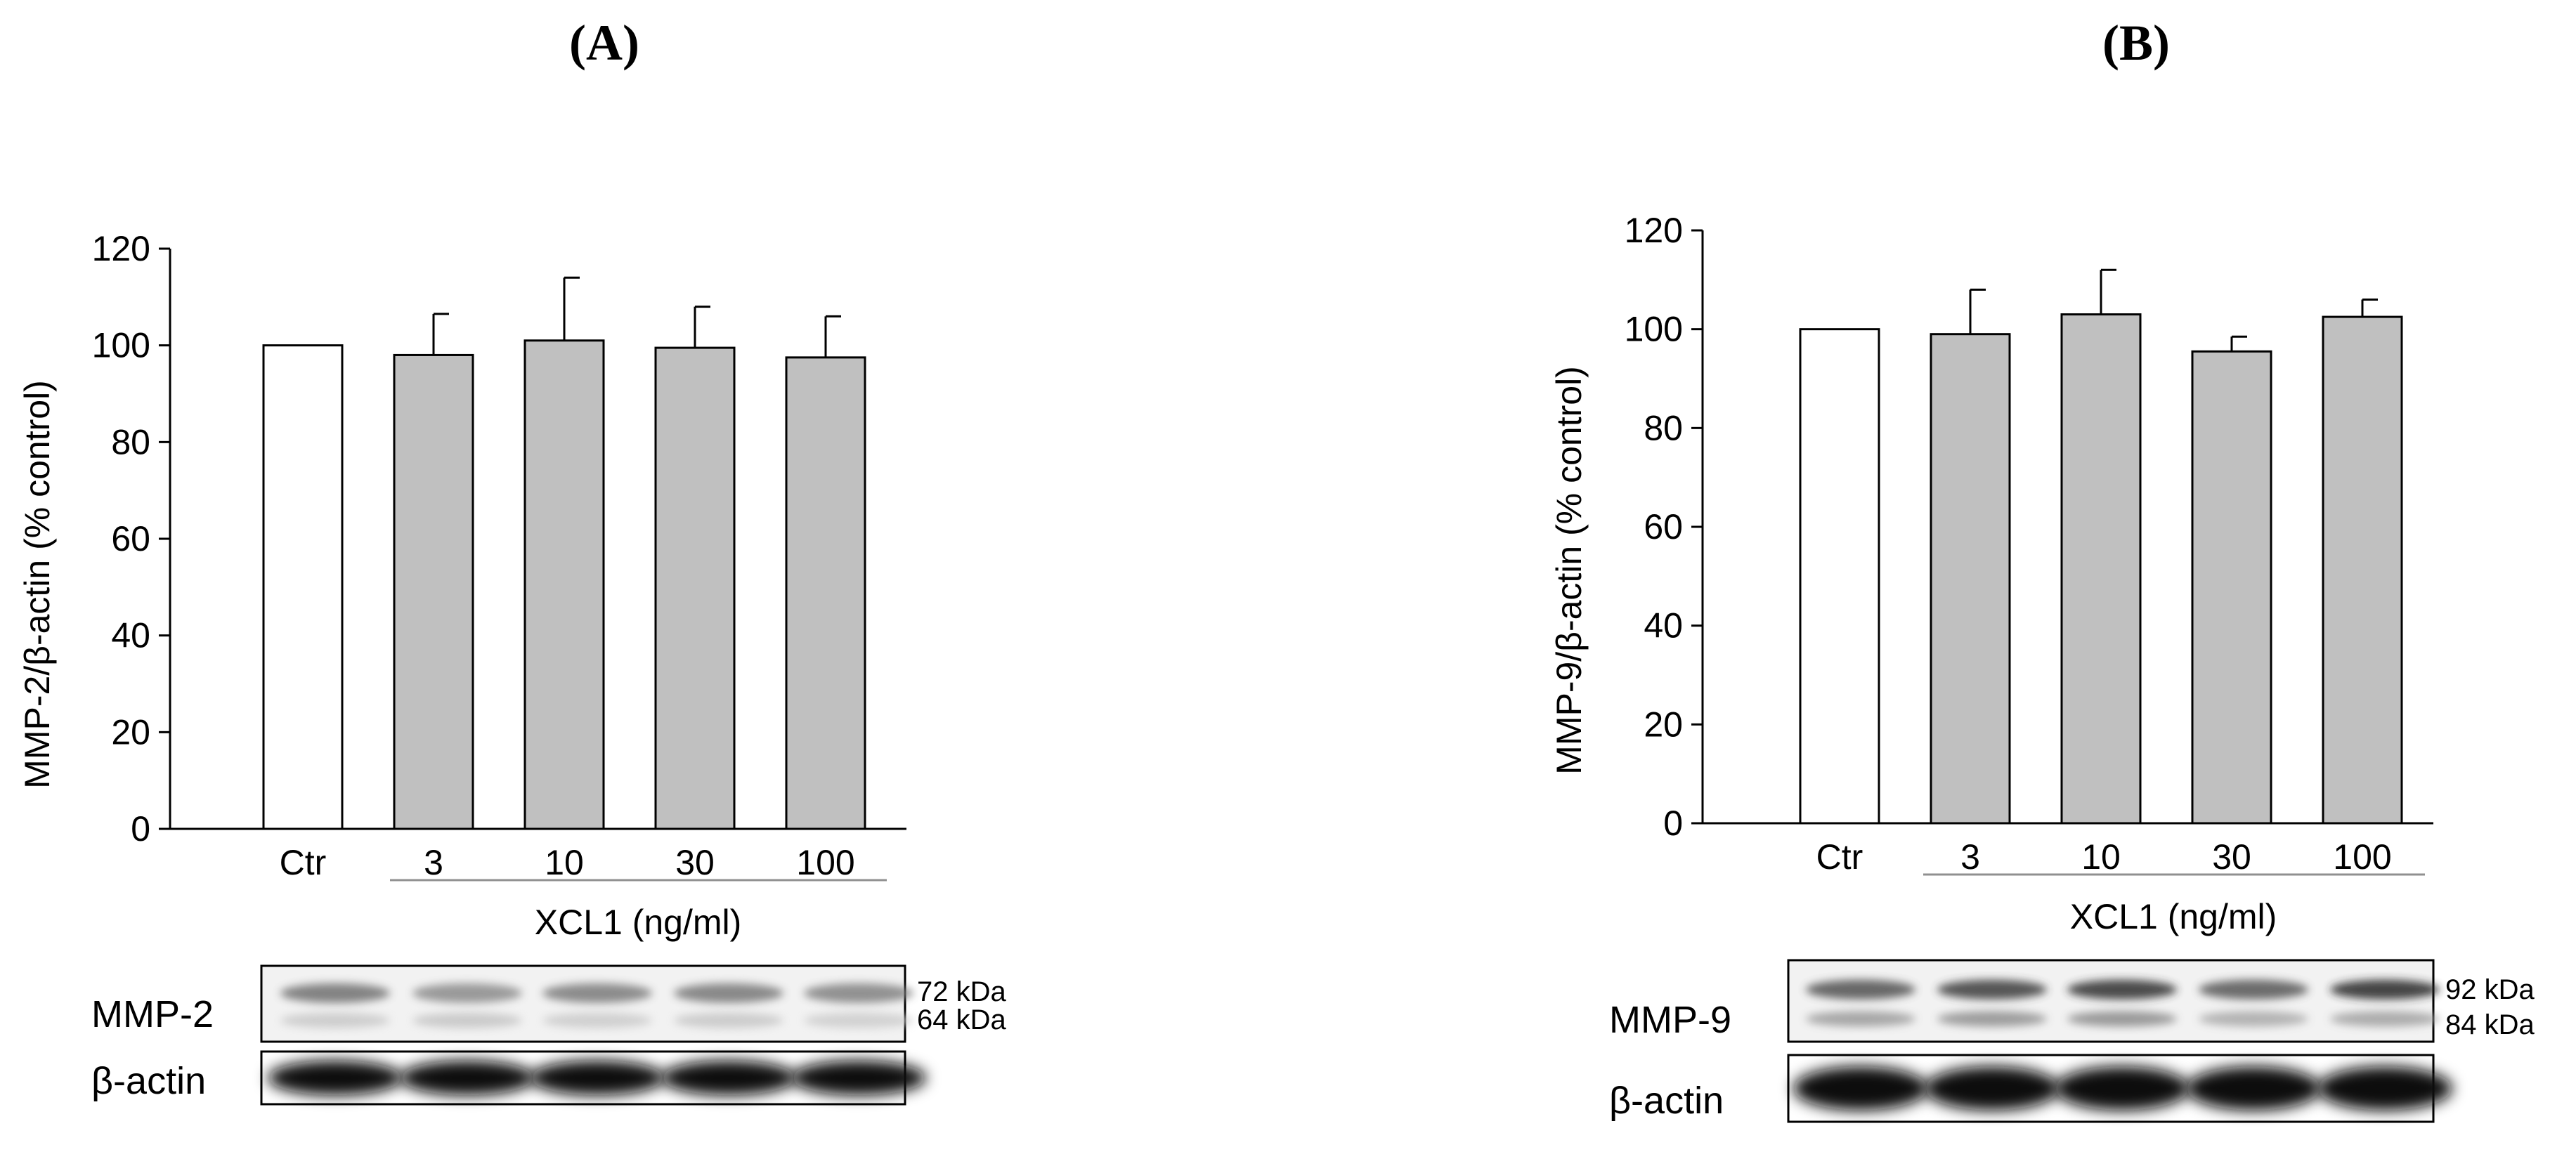 This screenshot has width=2576, height=1159. I want to click on blot-a-marker-1: 72 kDa, so click(961, 991).